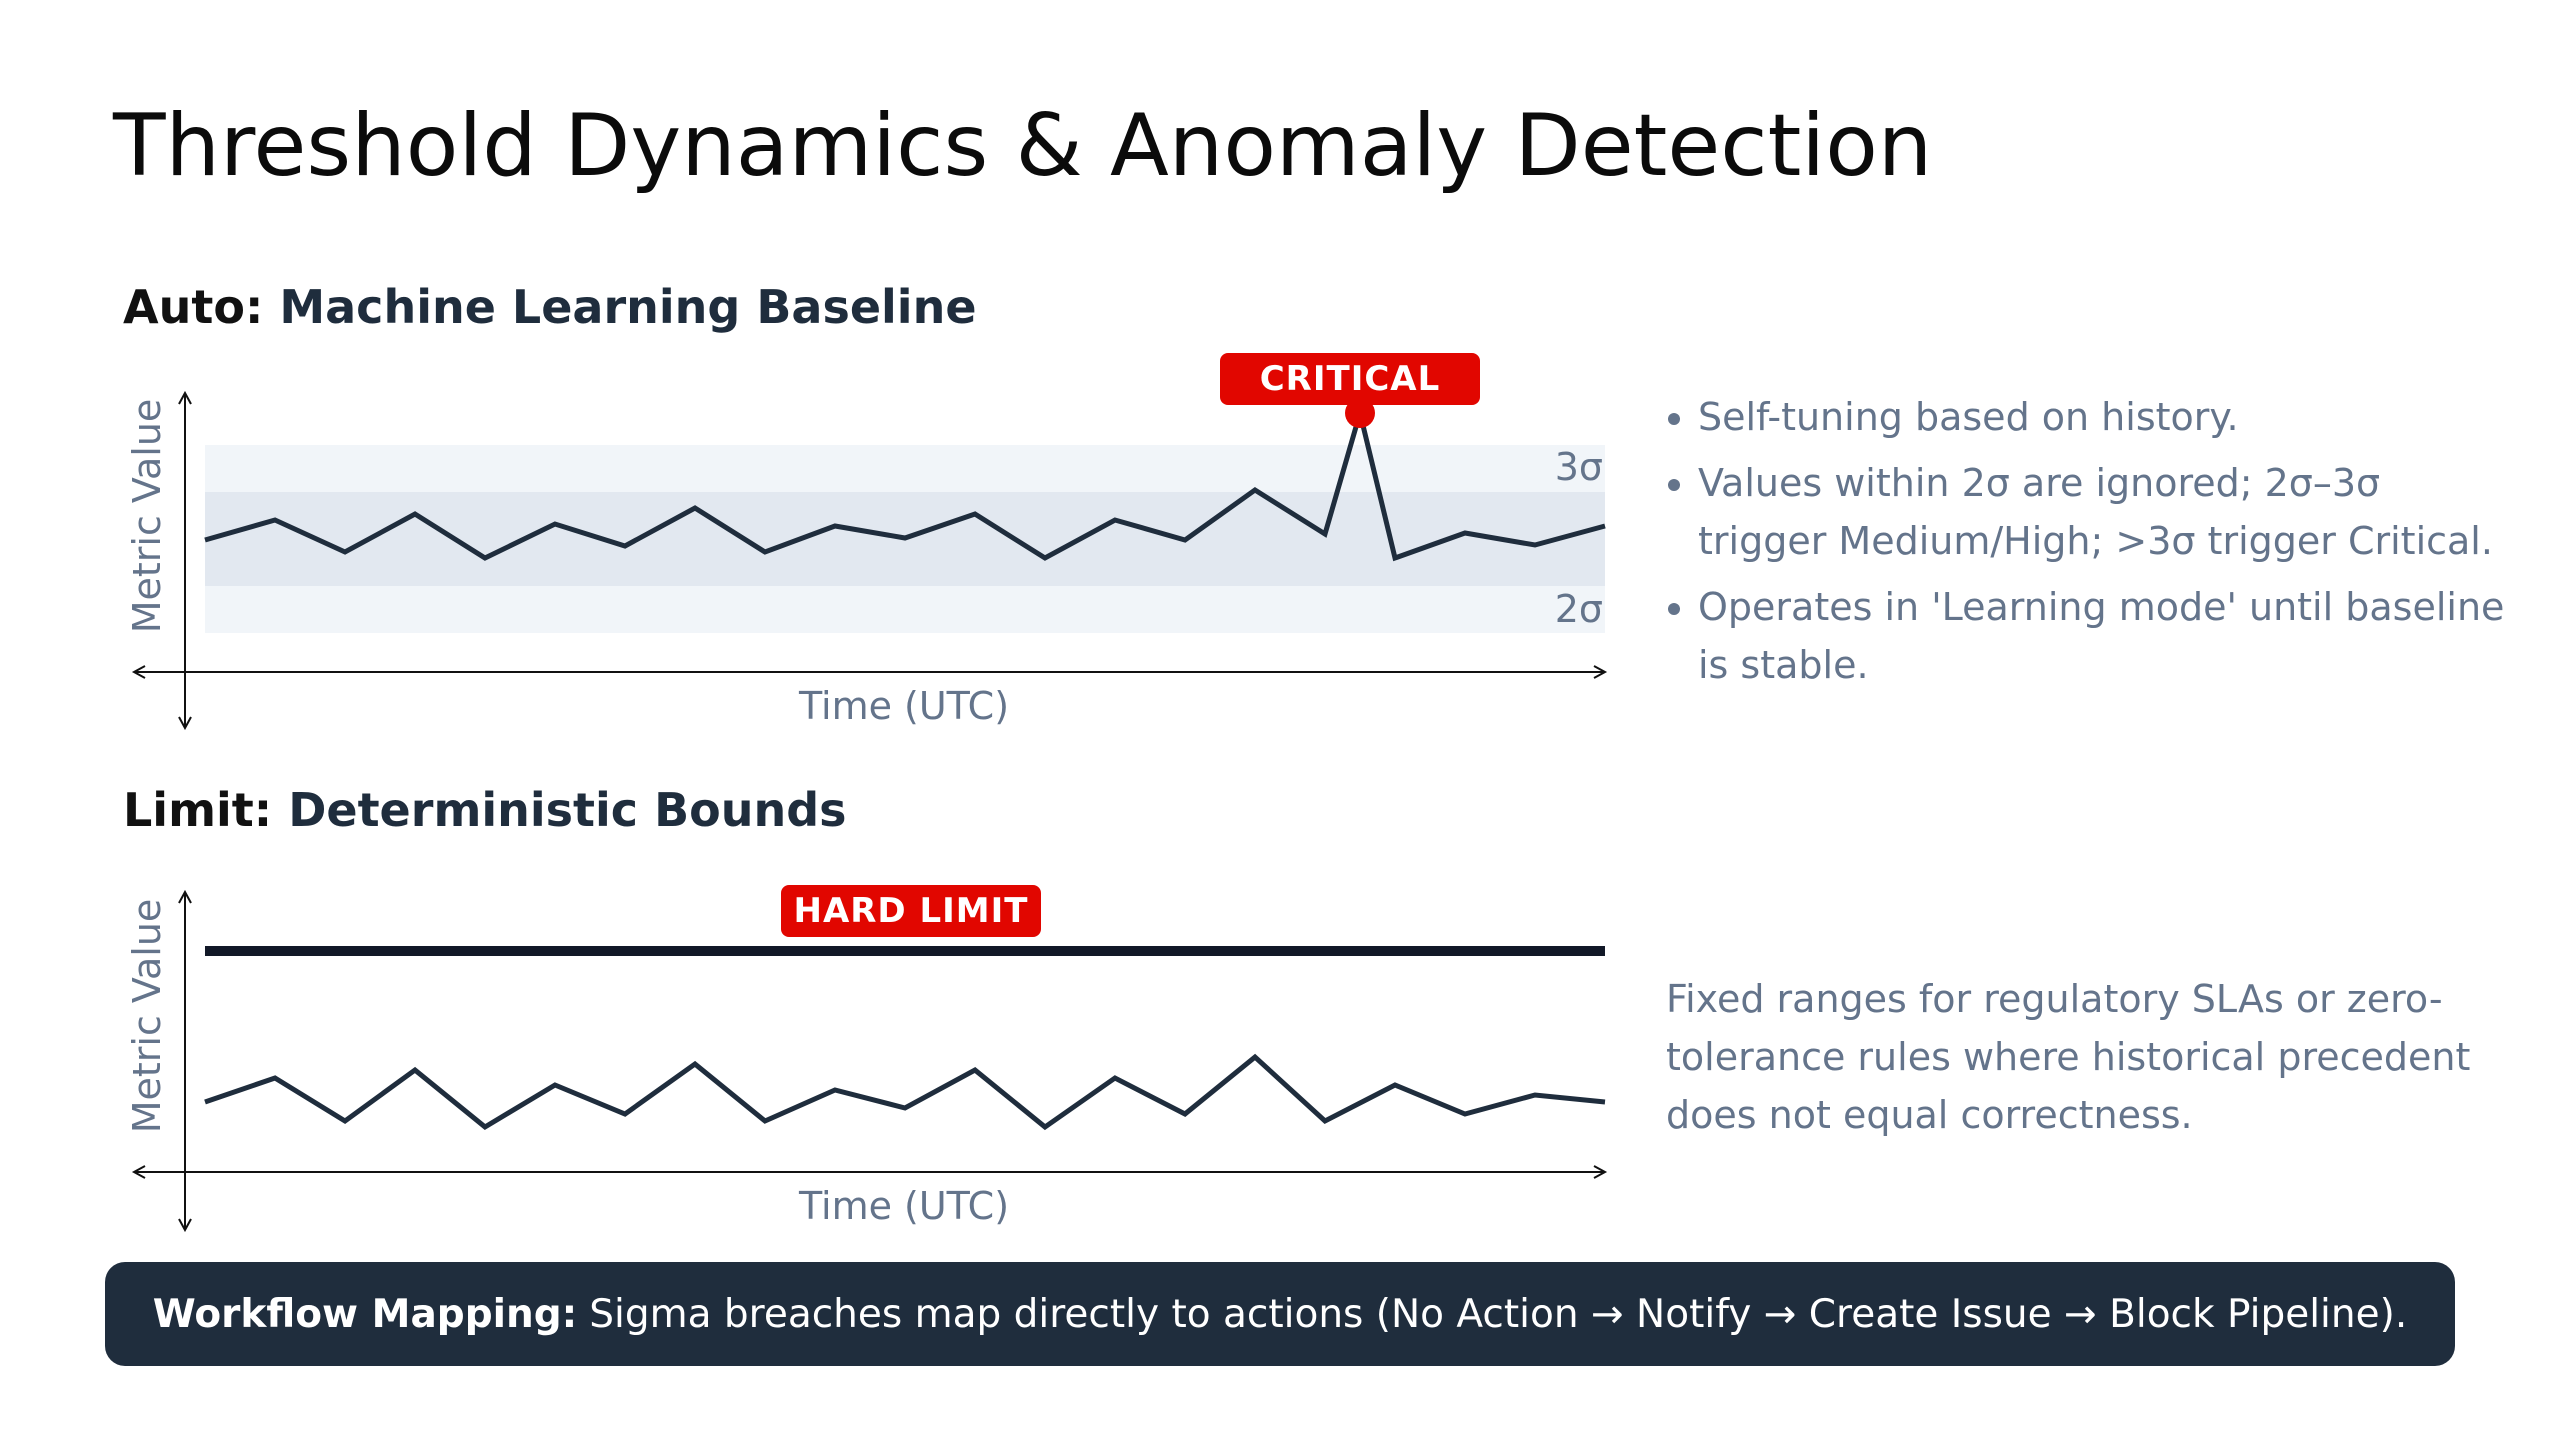 Image resolution: width=2560 pixels, height=1440 pixels. What do you see at coordinates (365, 1314) in the screenshot?
I see `footer-bold-label: Workflow Mapping:` at bounding box center [365, 1314].